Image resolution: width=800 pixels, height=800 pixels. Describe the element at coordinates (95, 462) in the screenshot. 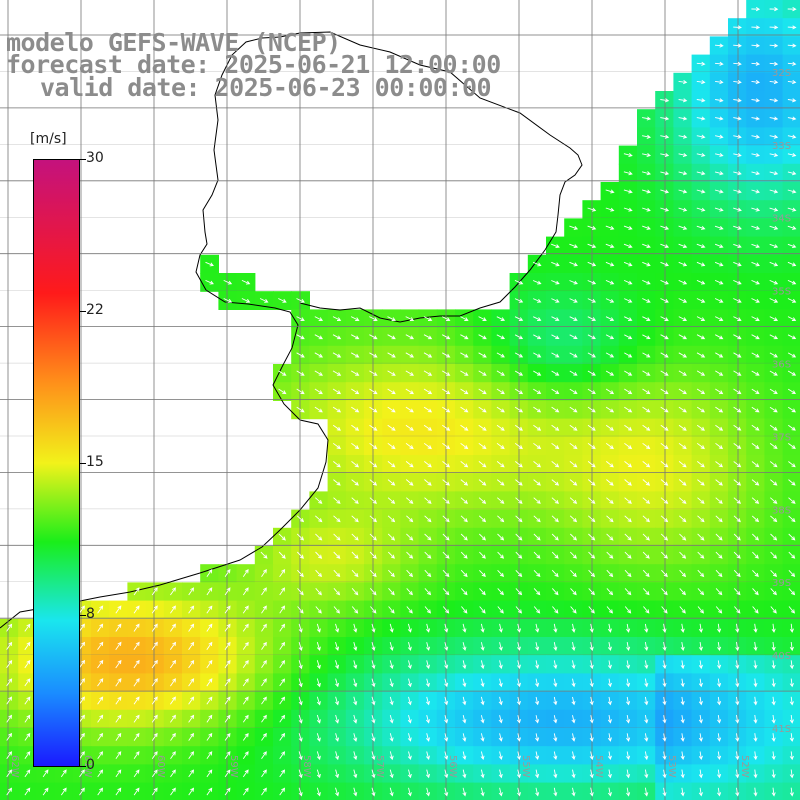

I see `colorbar-tick-label: 15` at that location.